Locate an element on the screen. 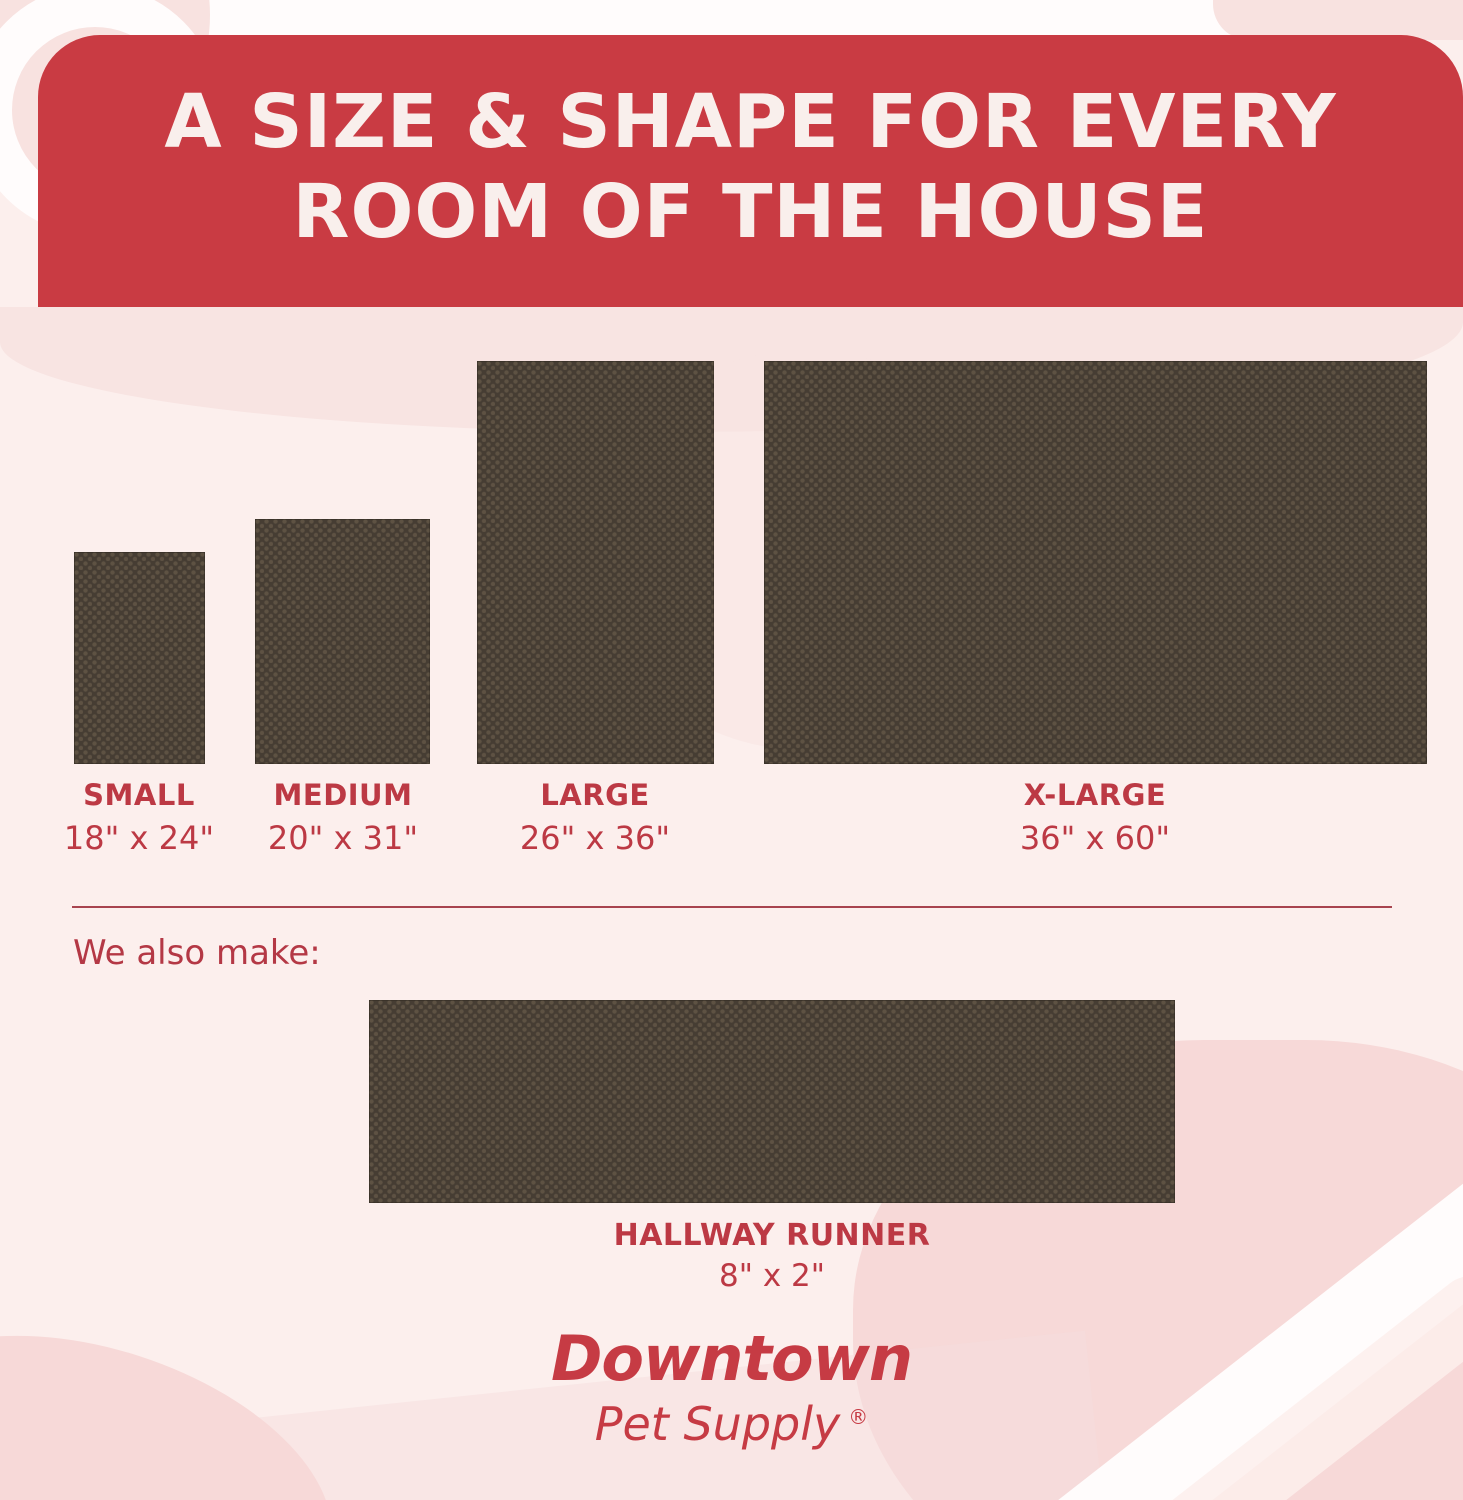  registered-trademark-icon: ® is located at coordinates (858, 1416).